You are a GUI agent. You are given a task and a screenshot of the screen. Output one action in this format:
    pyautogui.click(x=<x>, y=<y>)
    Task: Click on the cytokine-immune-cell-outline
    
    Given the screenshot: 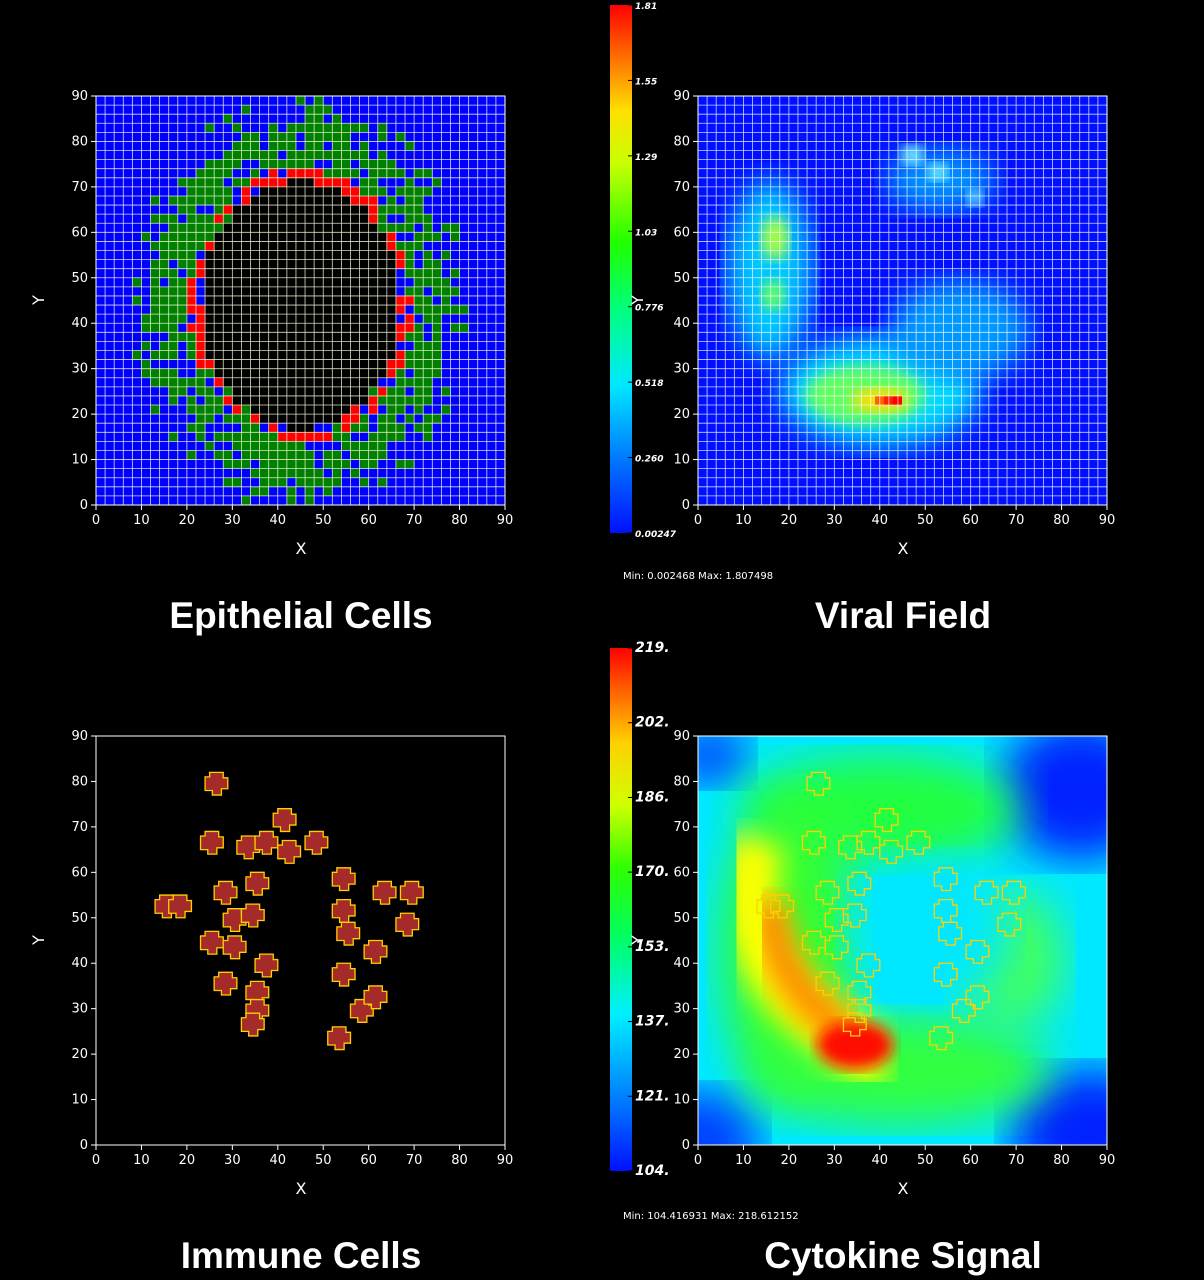 What is the action you would take?
    pyautogui.click(x=1009, y=924)
    